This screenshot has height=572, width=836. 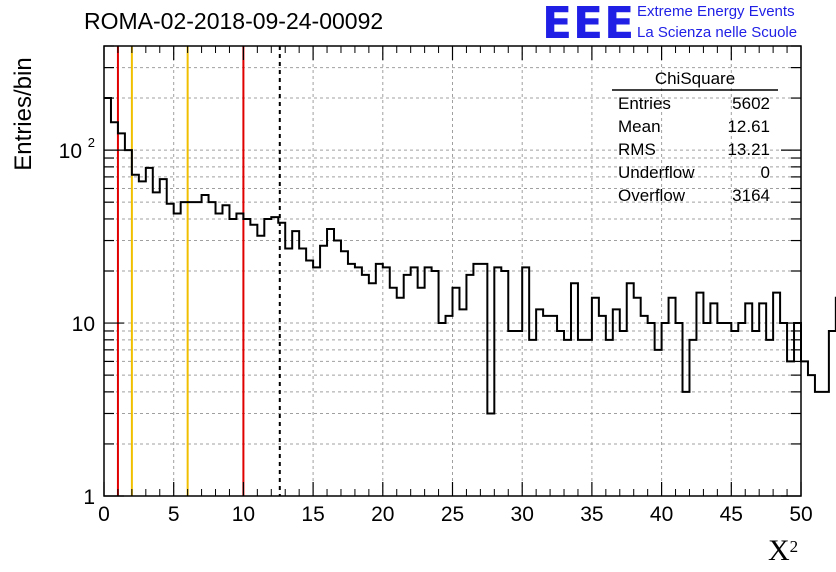 I want to click on x-tick-label: 25, so click(x=452, y=514).